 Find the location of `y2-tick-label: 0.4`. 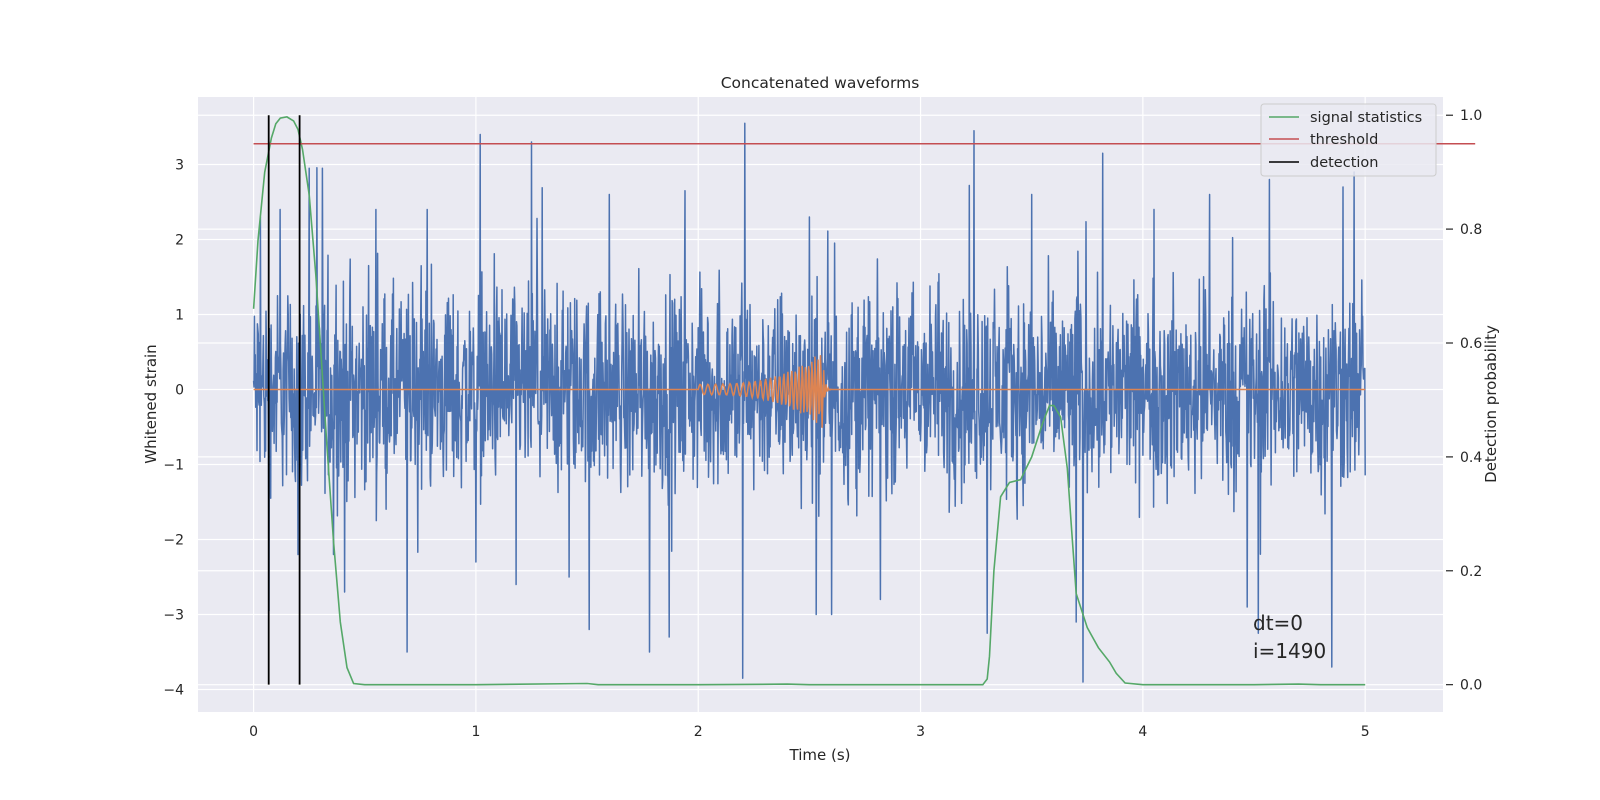

y2-tick-label: 0.4 is located at coordinates (1471, 458).